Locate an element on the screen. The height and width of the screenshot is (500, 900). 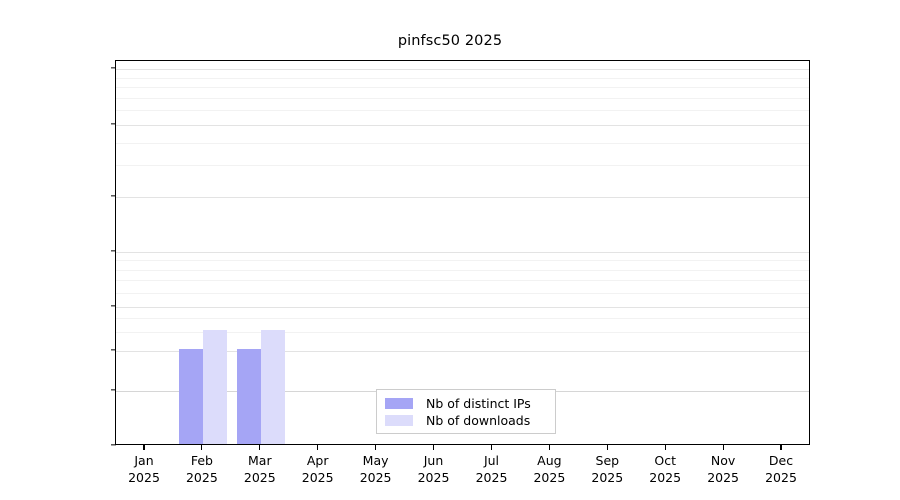
x-tick-label: Jan 2025 is located at coordinates (144, 469).